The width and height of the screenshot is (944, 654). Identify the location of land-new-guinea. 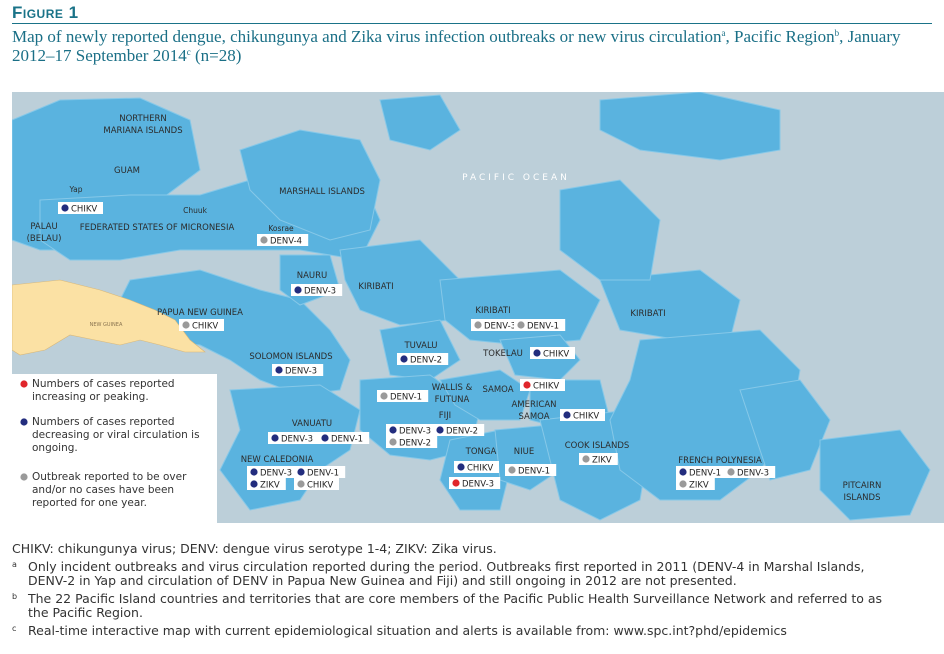
(109, 317).